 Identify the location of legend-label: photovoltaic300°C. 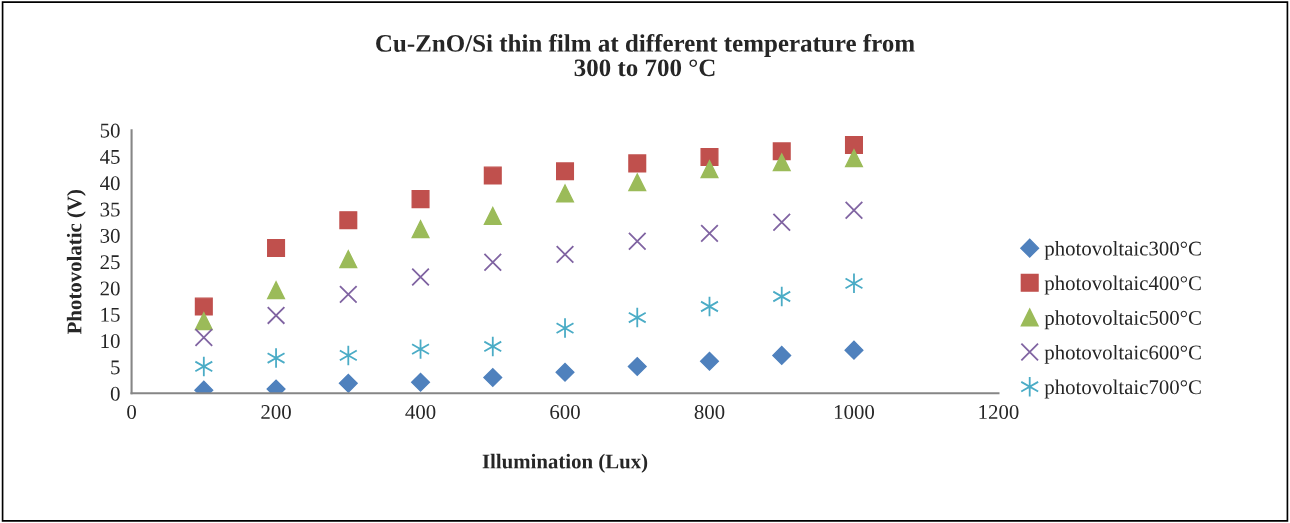
(1122, 250).